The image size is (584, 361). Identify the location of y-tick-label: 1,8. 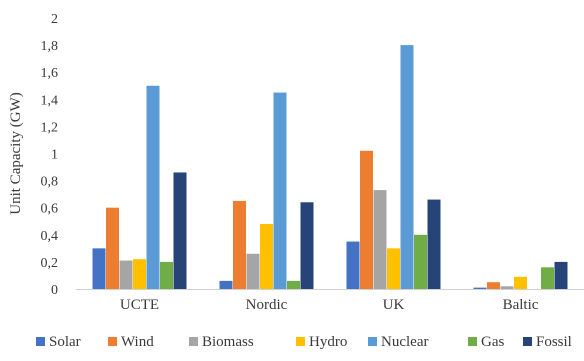
(50, 46).